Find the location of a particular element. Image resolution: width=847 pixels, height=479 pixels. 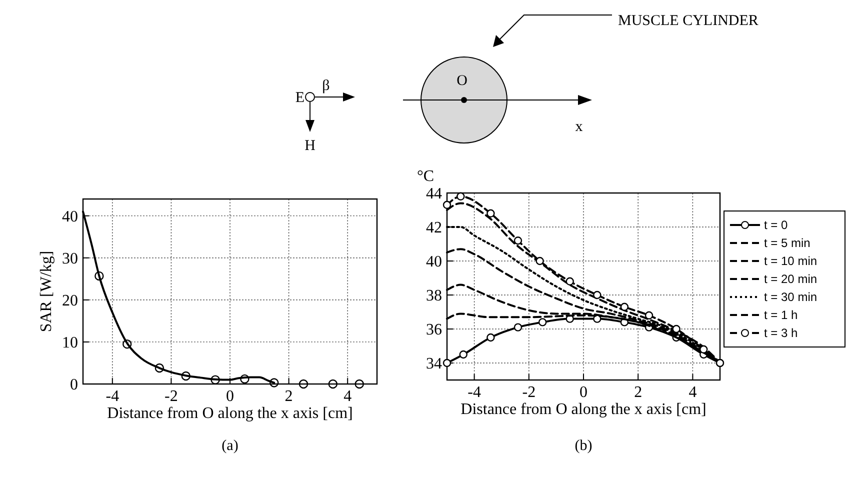

legend-label: t = 3 h is located at coordinates (781, 333).